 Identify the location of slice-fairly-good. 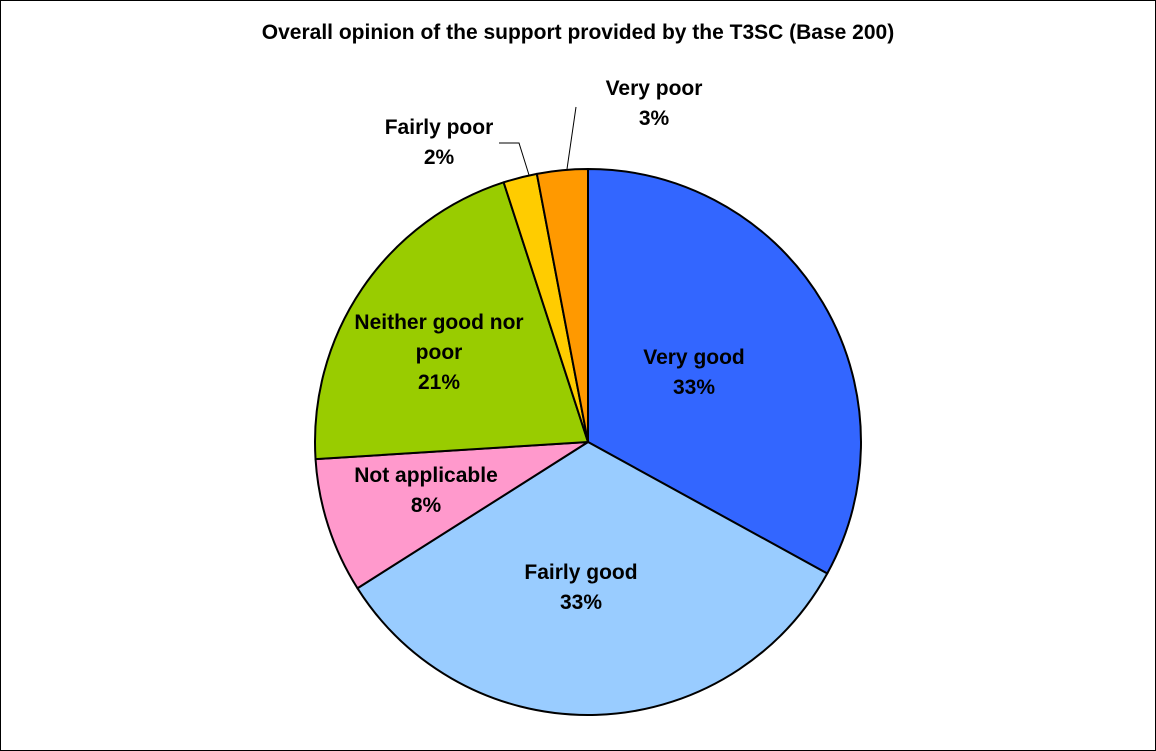
(592, 578).